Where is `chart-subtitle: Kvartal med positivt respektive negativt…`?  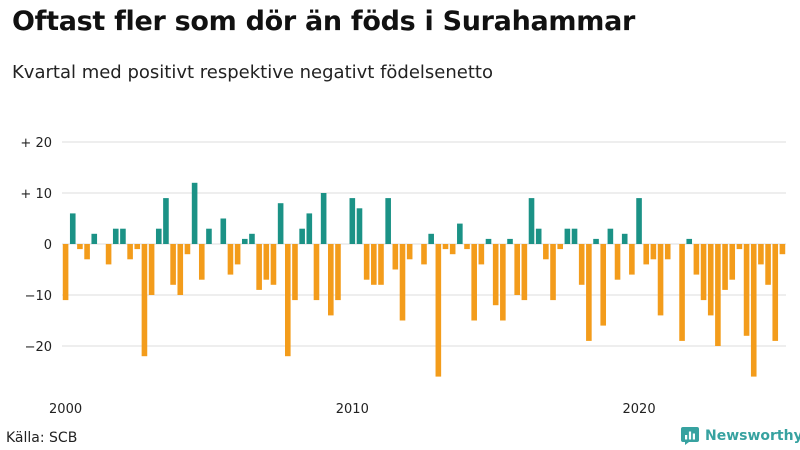
chart-subtitle: Kvartal med positivt respektive negativt… is located at coordinates (252, 72).